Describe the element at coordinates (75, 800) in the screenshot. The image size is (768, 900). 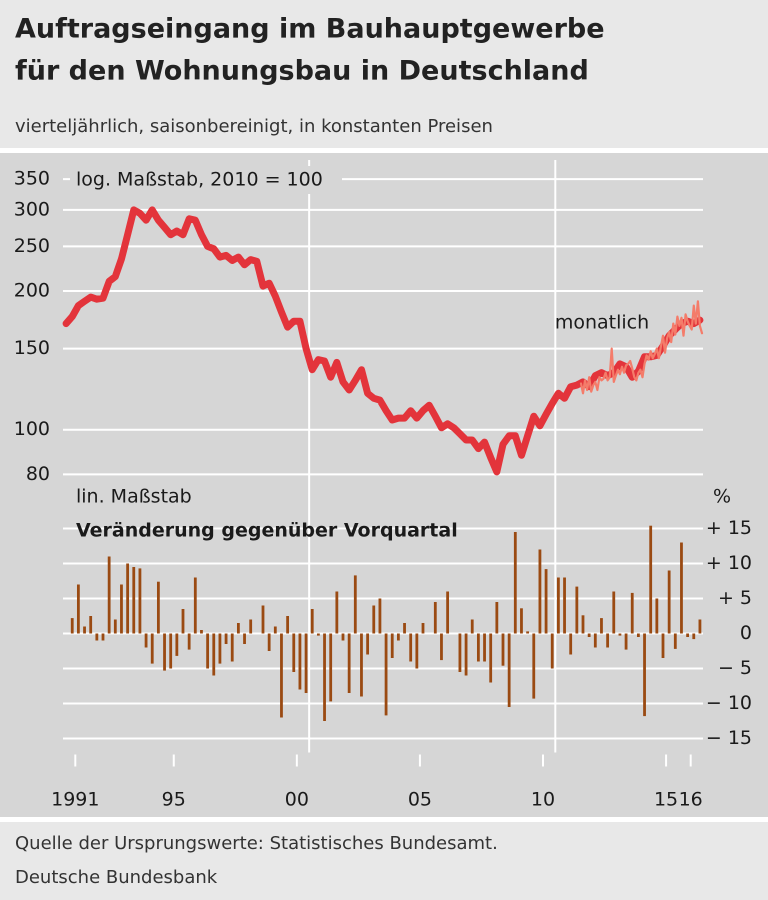
I see `x-tick-label: 1991` at that location.